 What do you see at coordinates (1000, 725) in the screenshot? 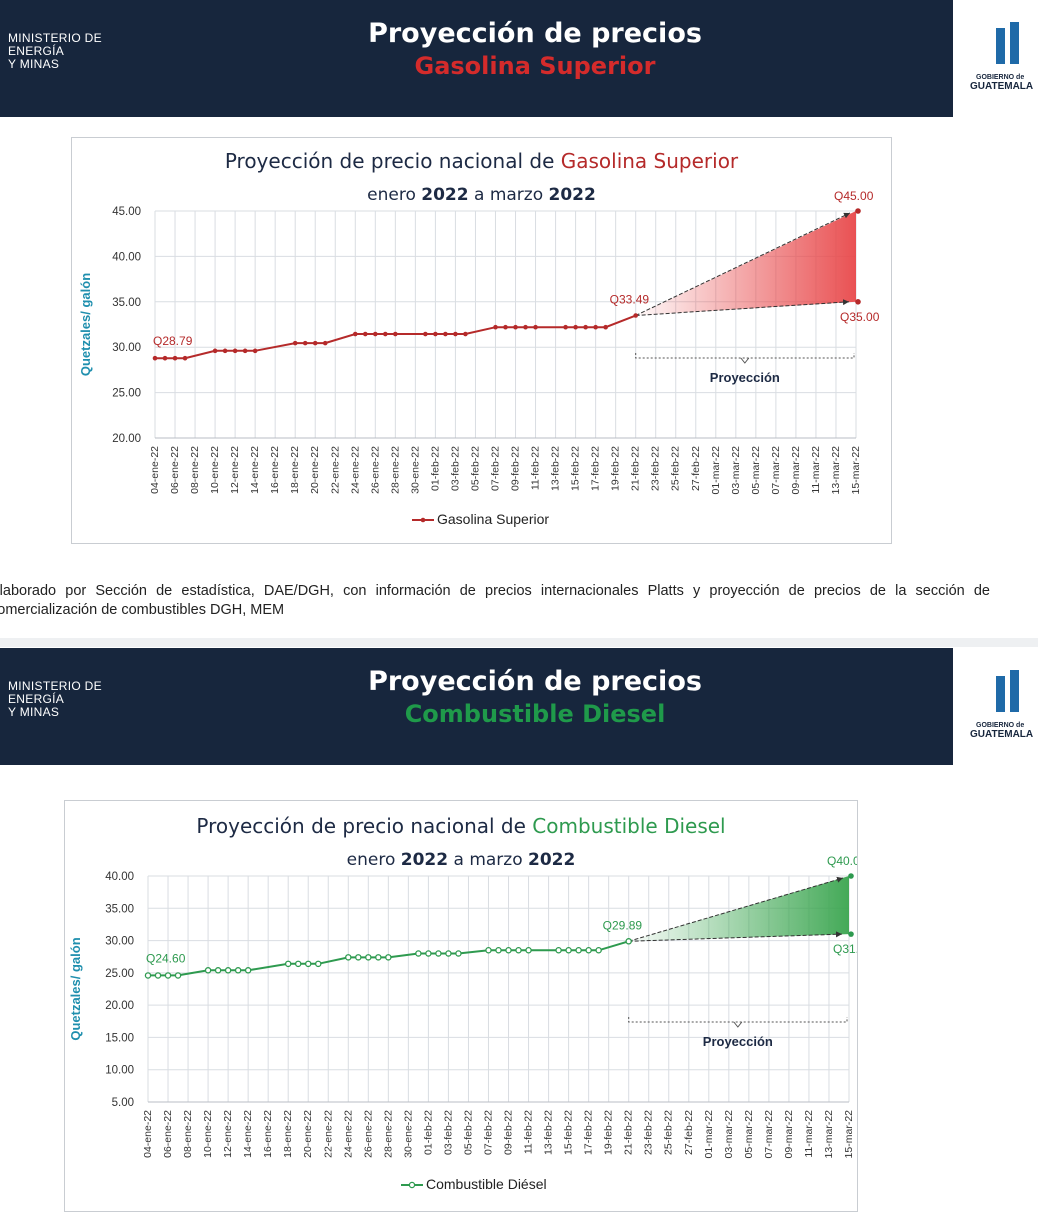
I see `logo-text-1: GOBIERNO de` at bounding box center [1000, 725].